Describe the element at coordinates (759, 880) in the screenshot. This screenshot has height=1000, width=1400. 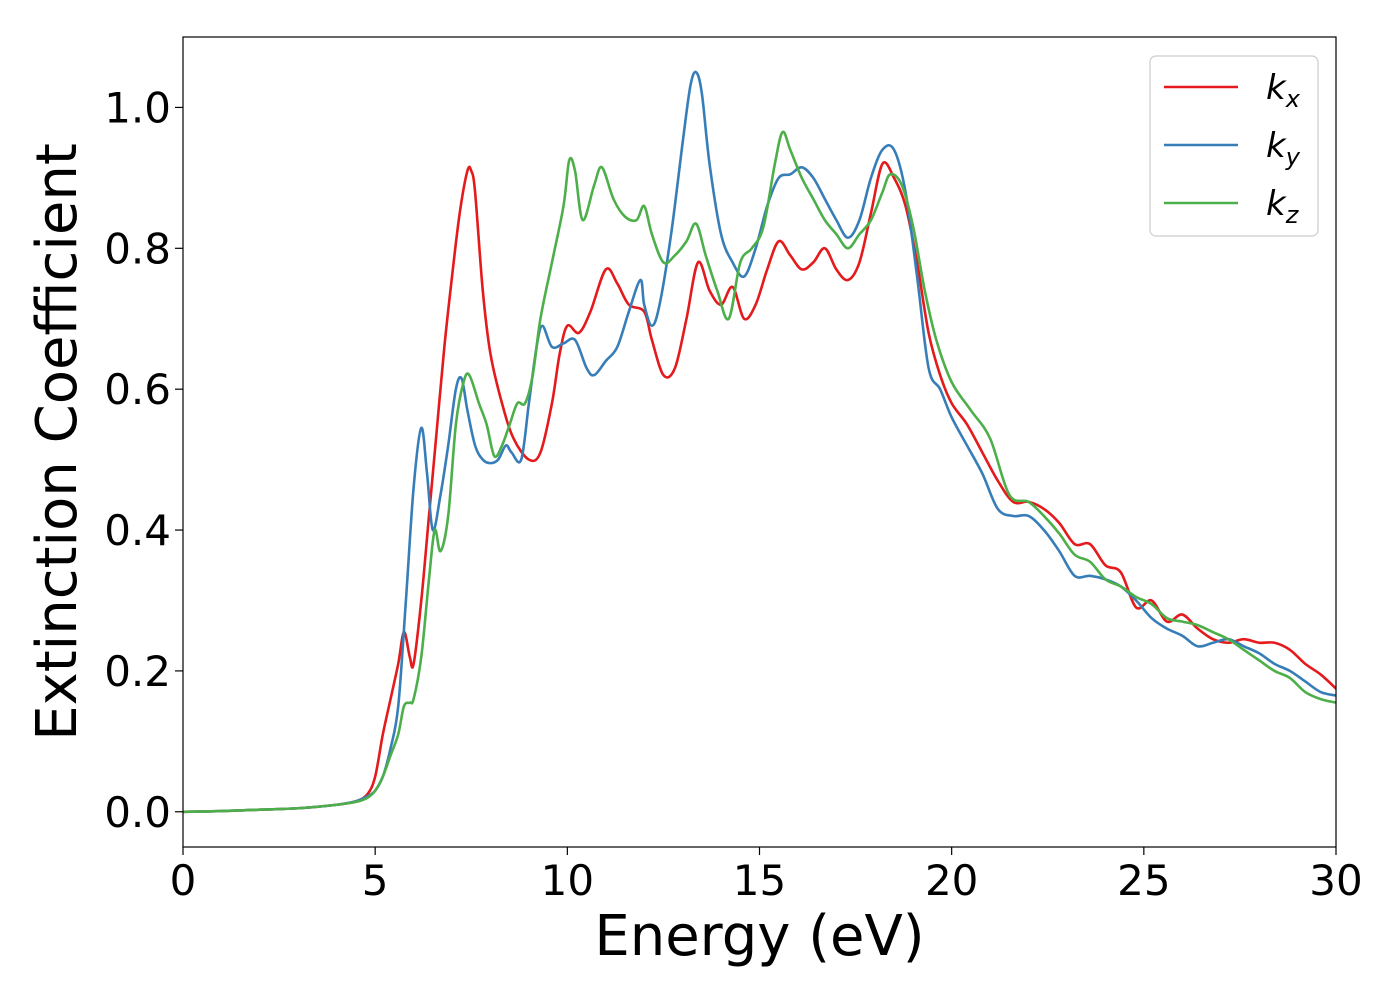
I see `x-tick-label: 15` at that location.